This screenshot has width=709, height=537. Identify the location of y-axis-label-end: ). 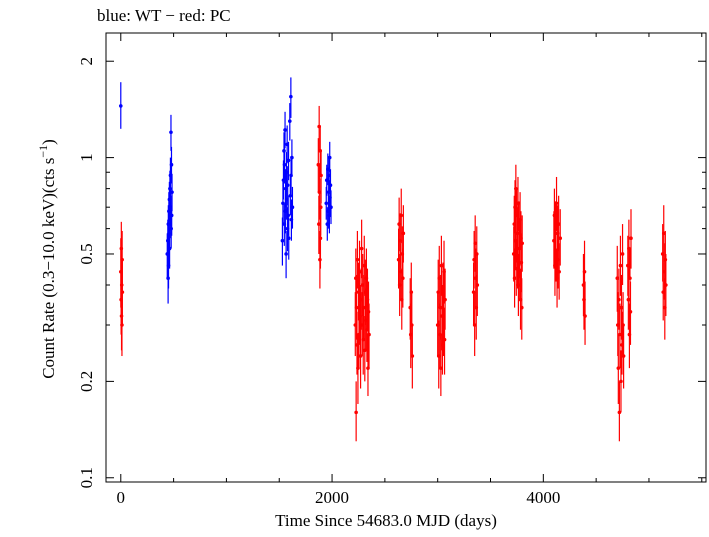
(48, 142).